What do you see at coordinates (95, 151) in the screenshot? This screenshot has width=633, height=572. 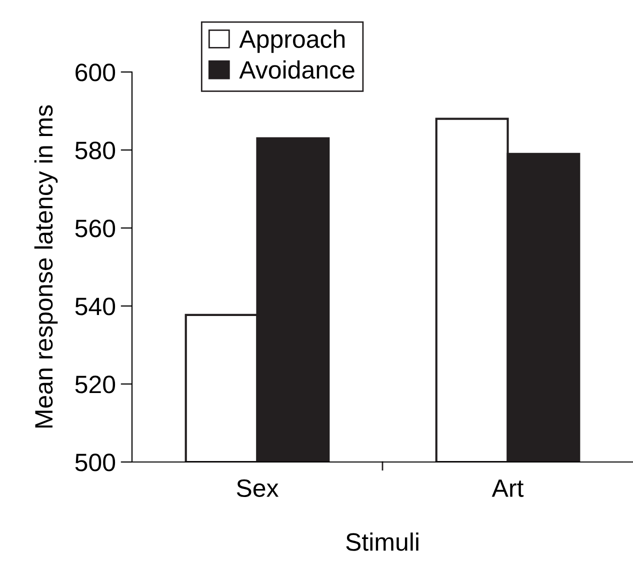 I see `y-tick-label: 580` at bounding box center [95, 151].